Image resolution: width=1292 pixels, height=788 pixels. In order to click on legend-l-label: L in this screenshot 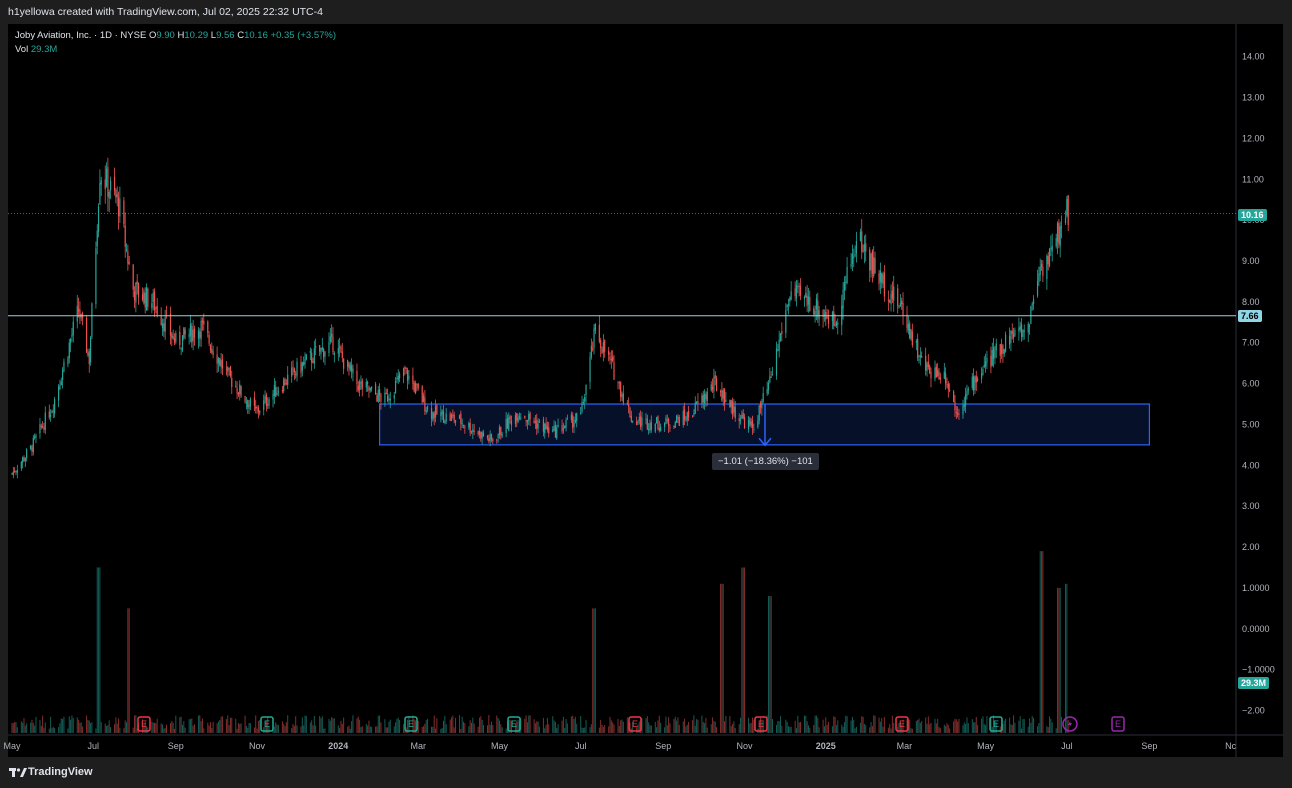, I will do `click(213, 35)`.